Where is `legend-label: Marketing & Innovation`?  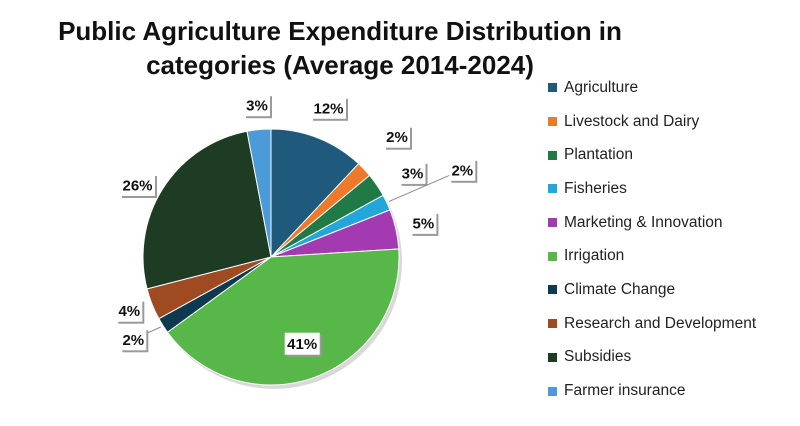 legend-label: Marketing & Innovation is located at coordinates (643, 222).